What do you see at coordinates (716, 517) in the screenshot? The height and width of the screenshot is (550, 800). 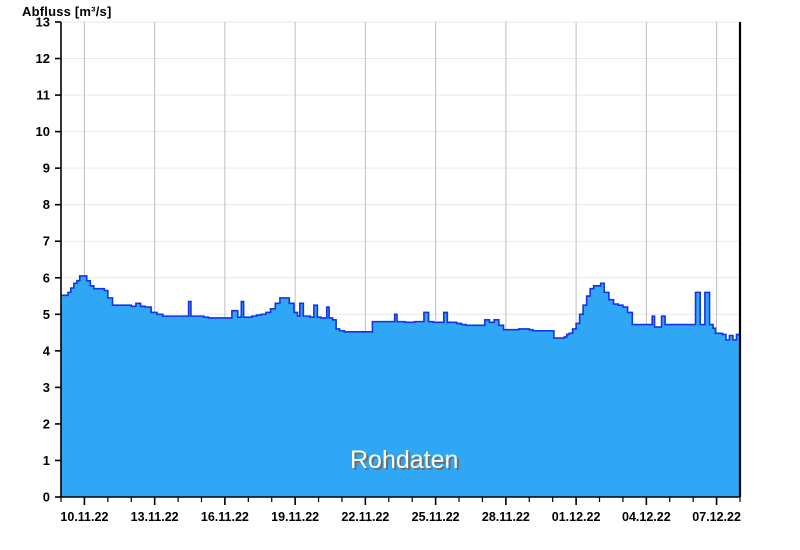 I see `x-tick-label: 07.12.22` at bounding box center [716, 517].